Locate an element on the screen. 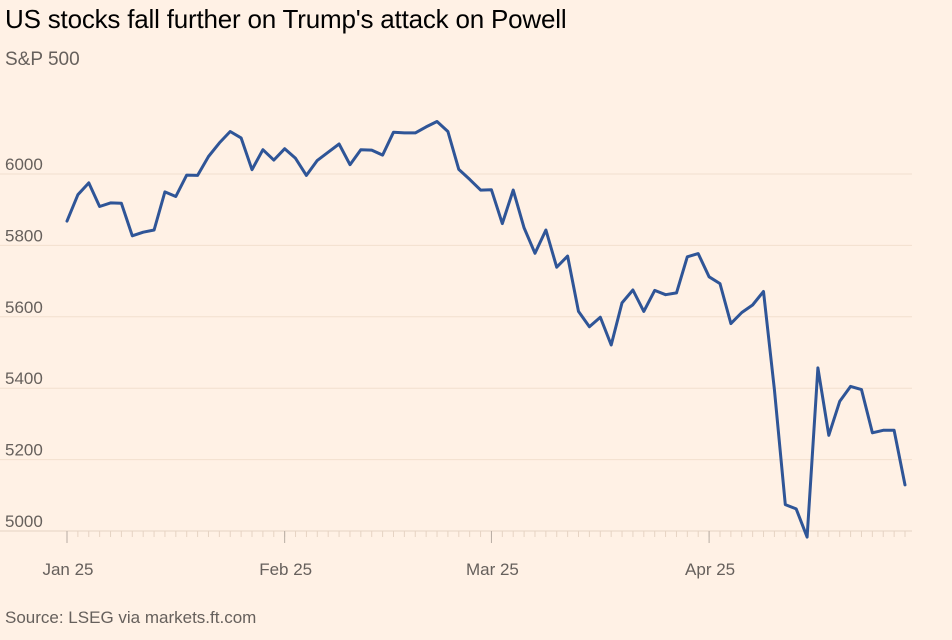 This screenshot has width=952, height=640. x-tick-label-apr-25: Apr 25 is located at coordinates (710, 569).